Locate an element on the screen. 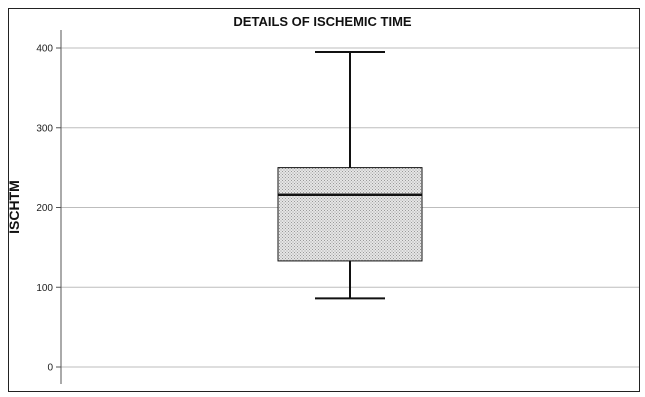 Image resolution: width=645 pixels, height=397 pixels. y-tick-label-100: 100 is located at coordinates (44, 288).